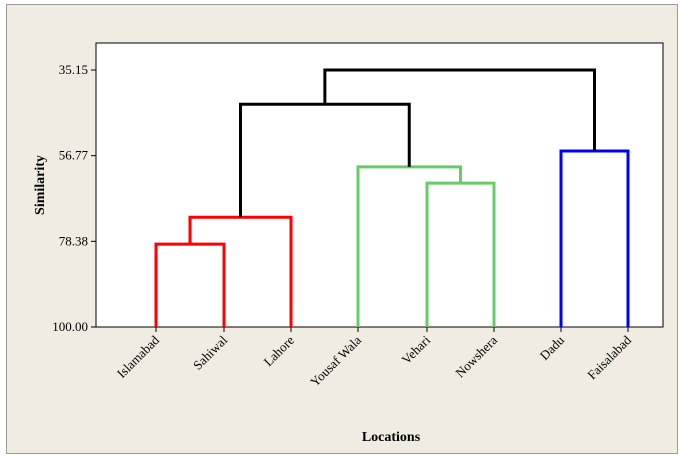 The image size is (686, 460). Describe the element at coordinates (70, 326) in the screenshot. I see `y-tick-label: 100.00` at that location.